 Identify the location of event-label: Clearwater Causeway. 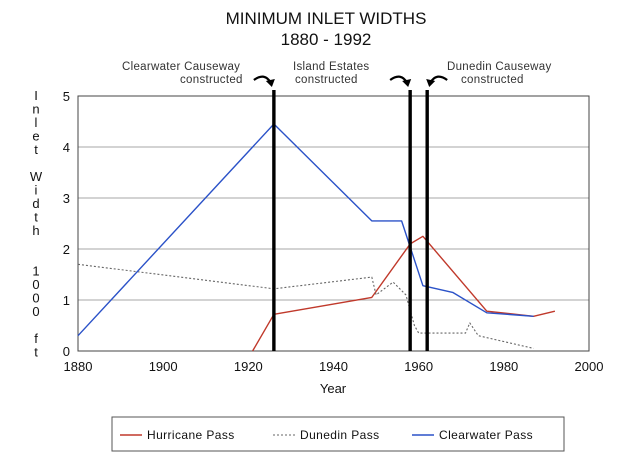
(181, 67).